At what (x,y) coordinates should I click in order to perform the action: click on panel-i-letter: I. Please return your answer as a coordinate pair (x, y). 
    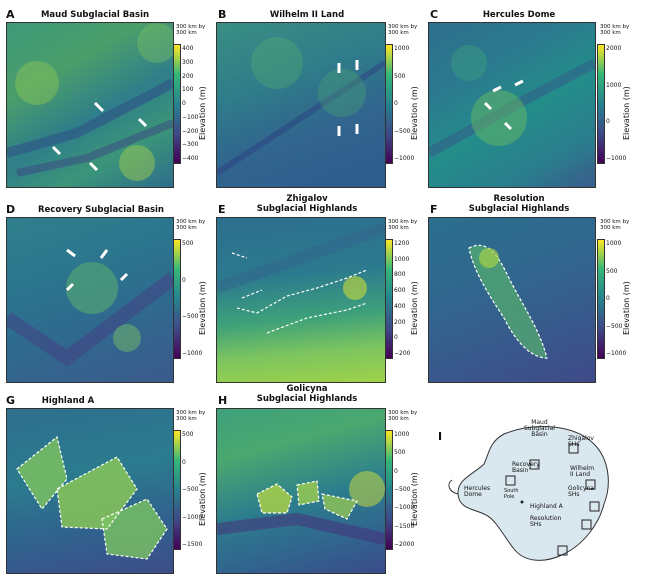
    Looking at the image, I should click on (440, 436).